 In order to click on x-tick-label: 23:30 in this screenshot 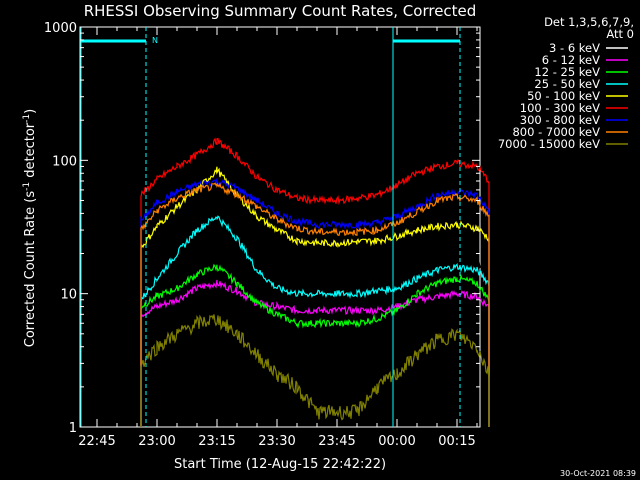, I will do `click(276, 441)`.